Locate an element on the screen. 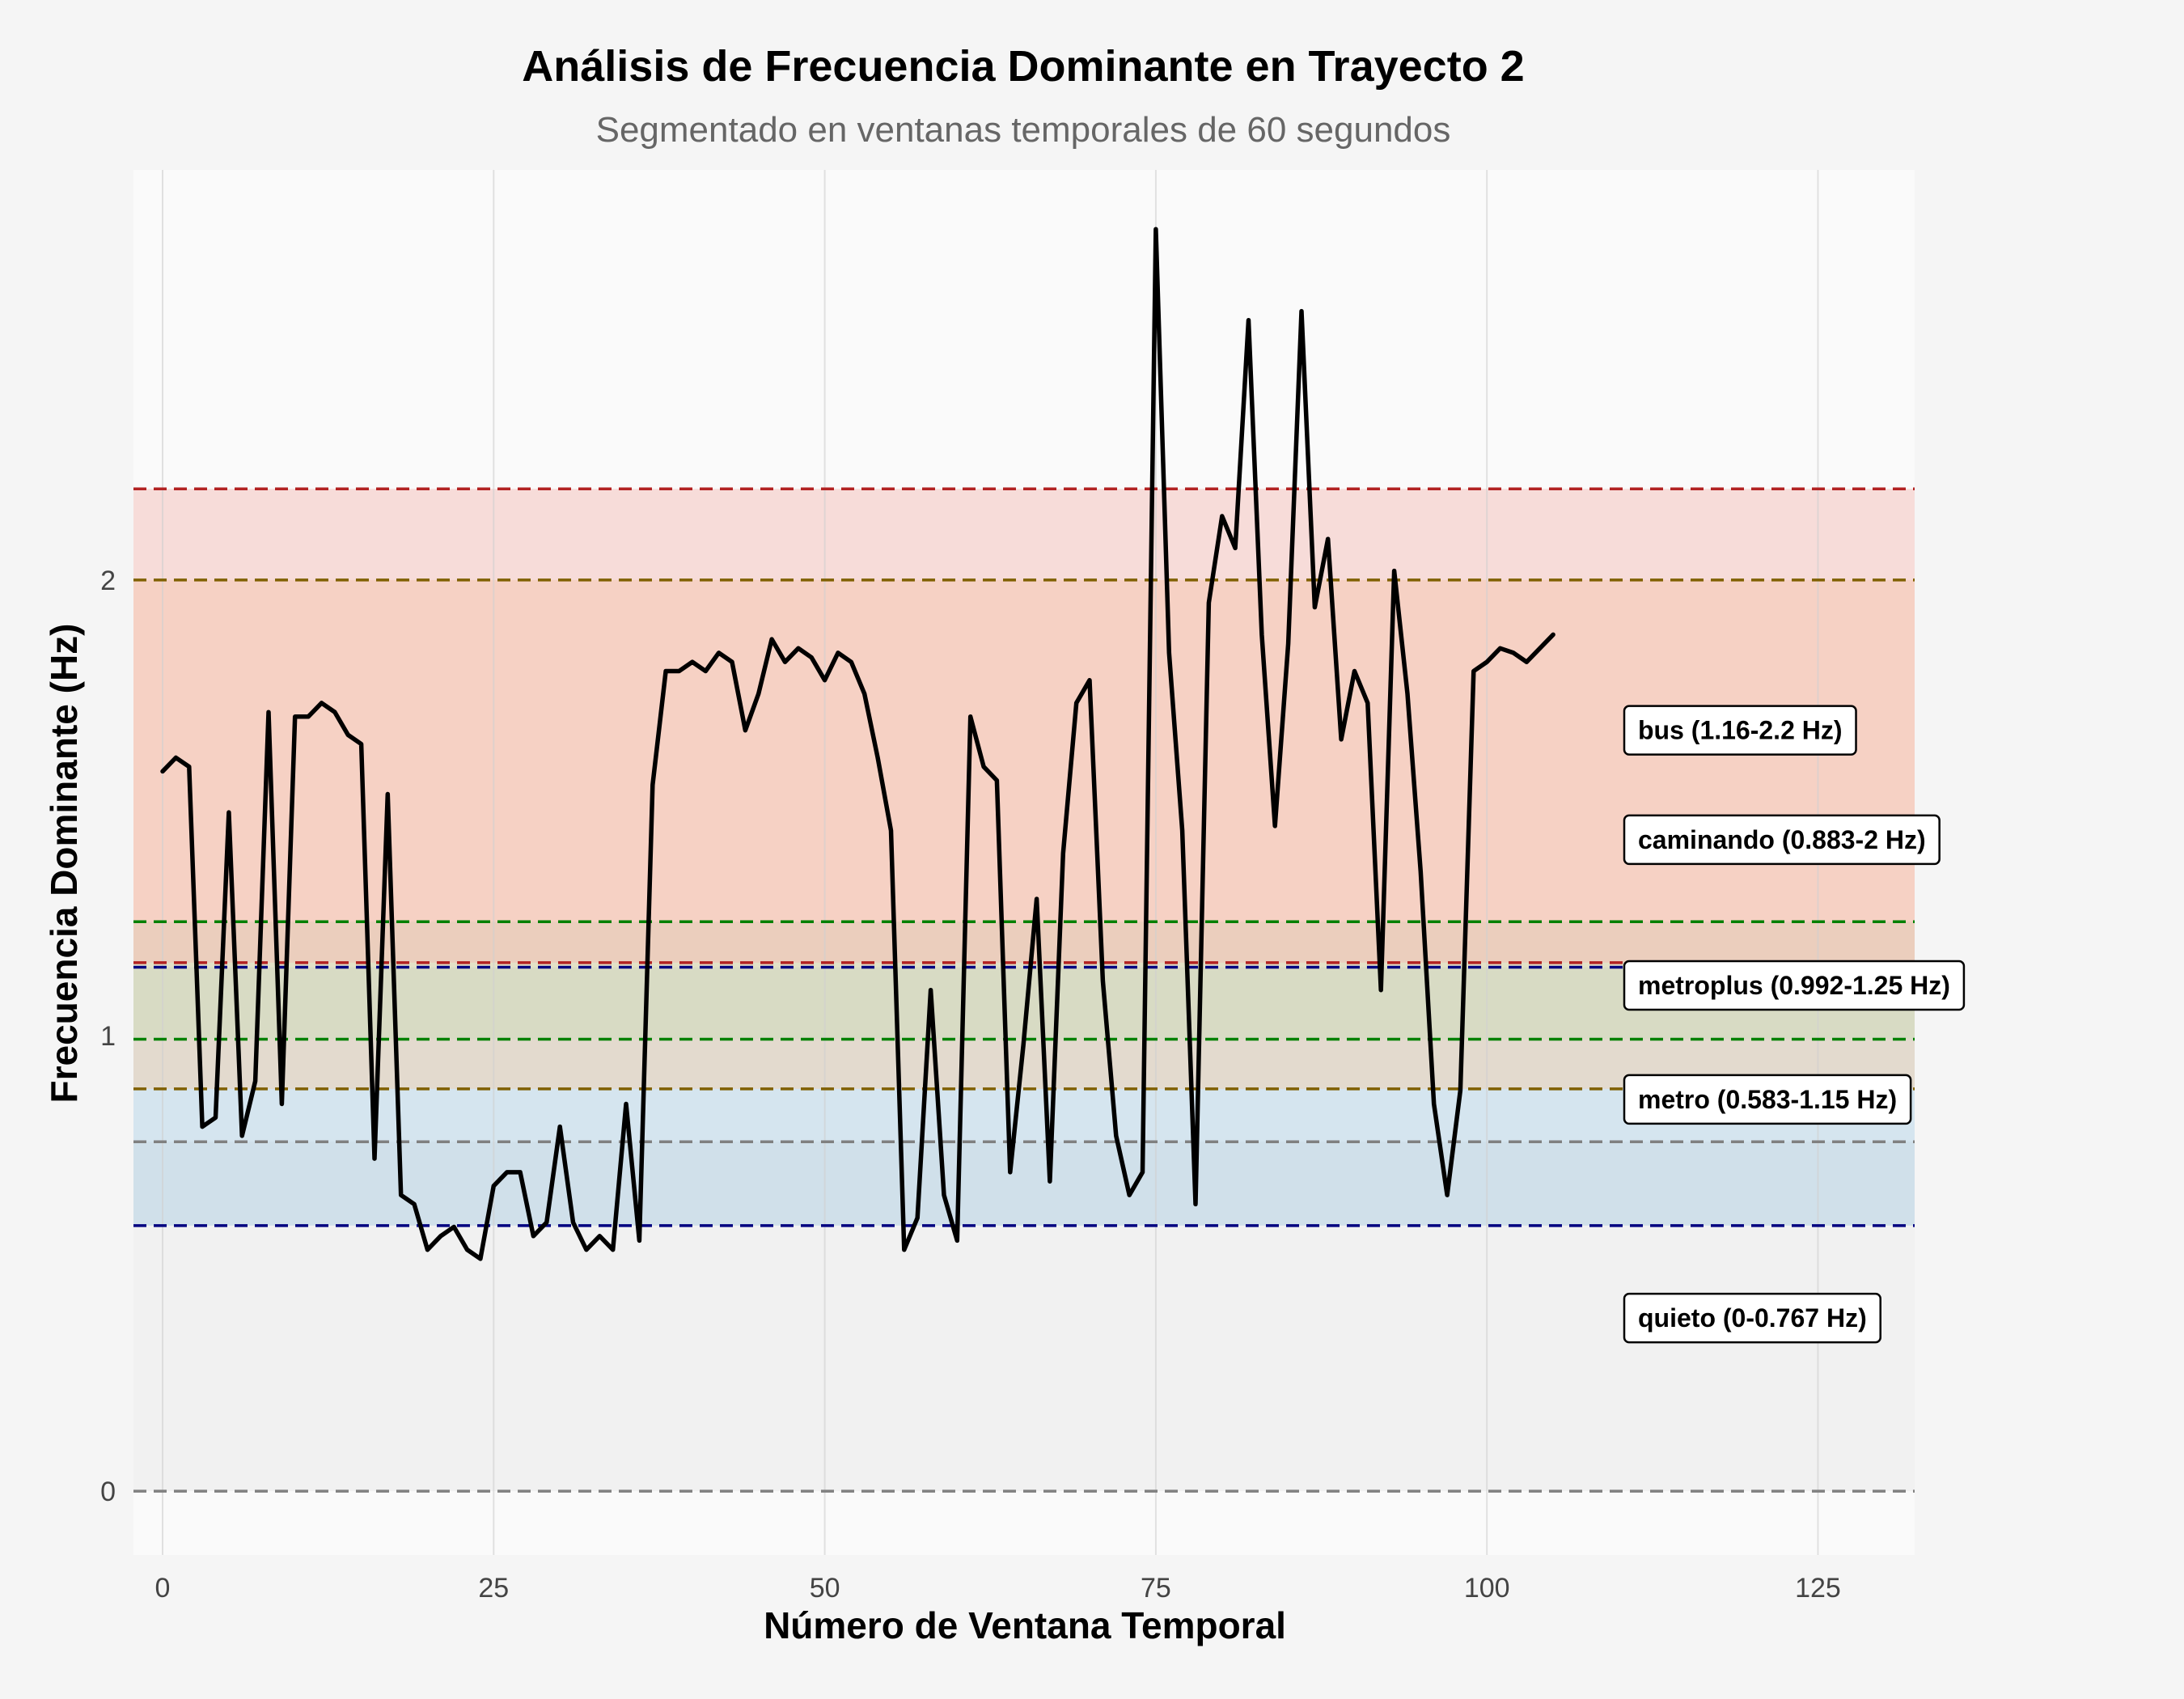 Image resolution: width=2184 pixels, height=1699 pixels. x-tick-label: 100 is located at coordinates (1487, 1588).